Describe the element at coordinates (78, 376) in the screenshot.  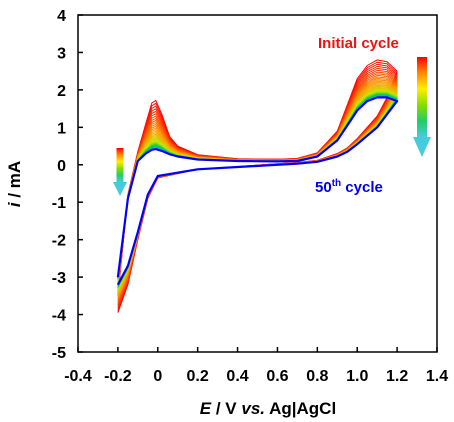
I see `x-tick-label: -0.4` at that location.